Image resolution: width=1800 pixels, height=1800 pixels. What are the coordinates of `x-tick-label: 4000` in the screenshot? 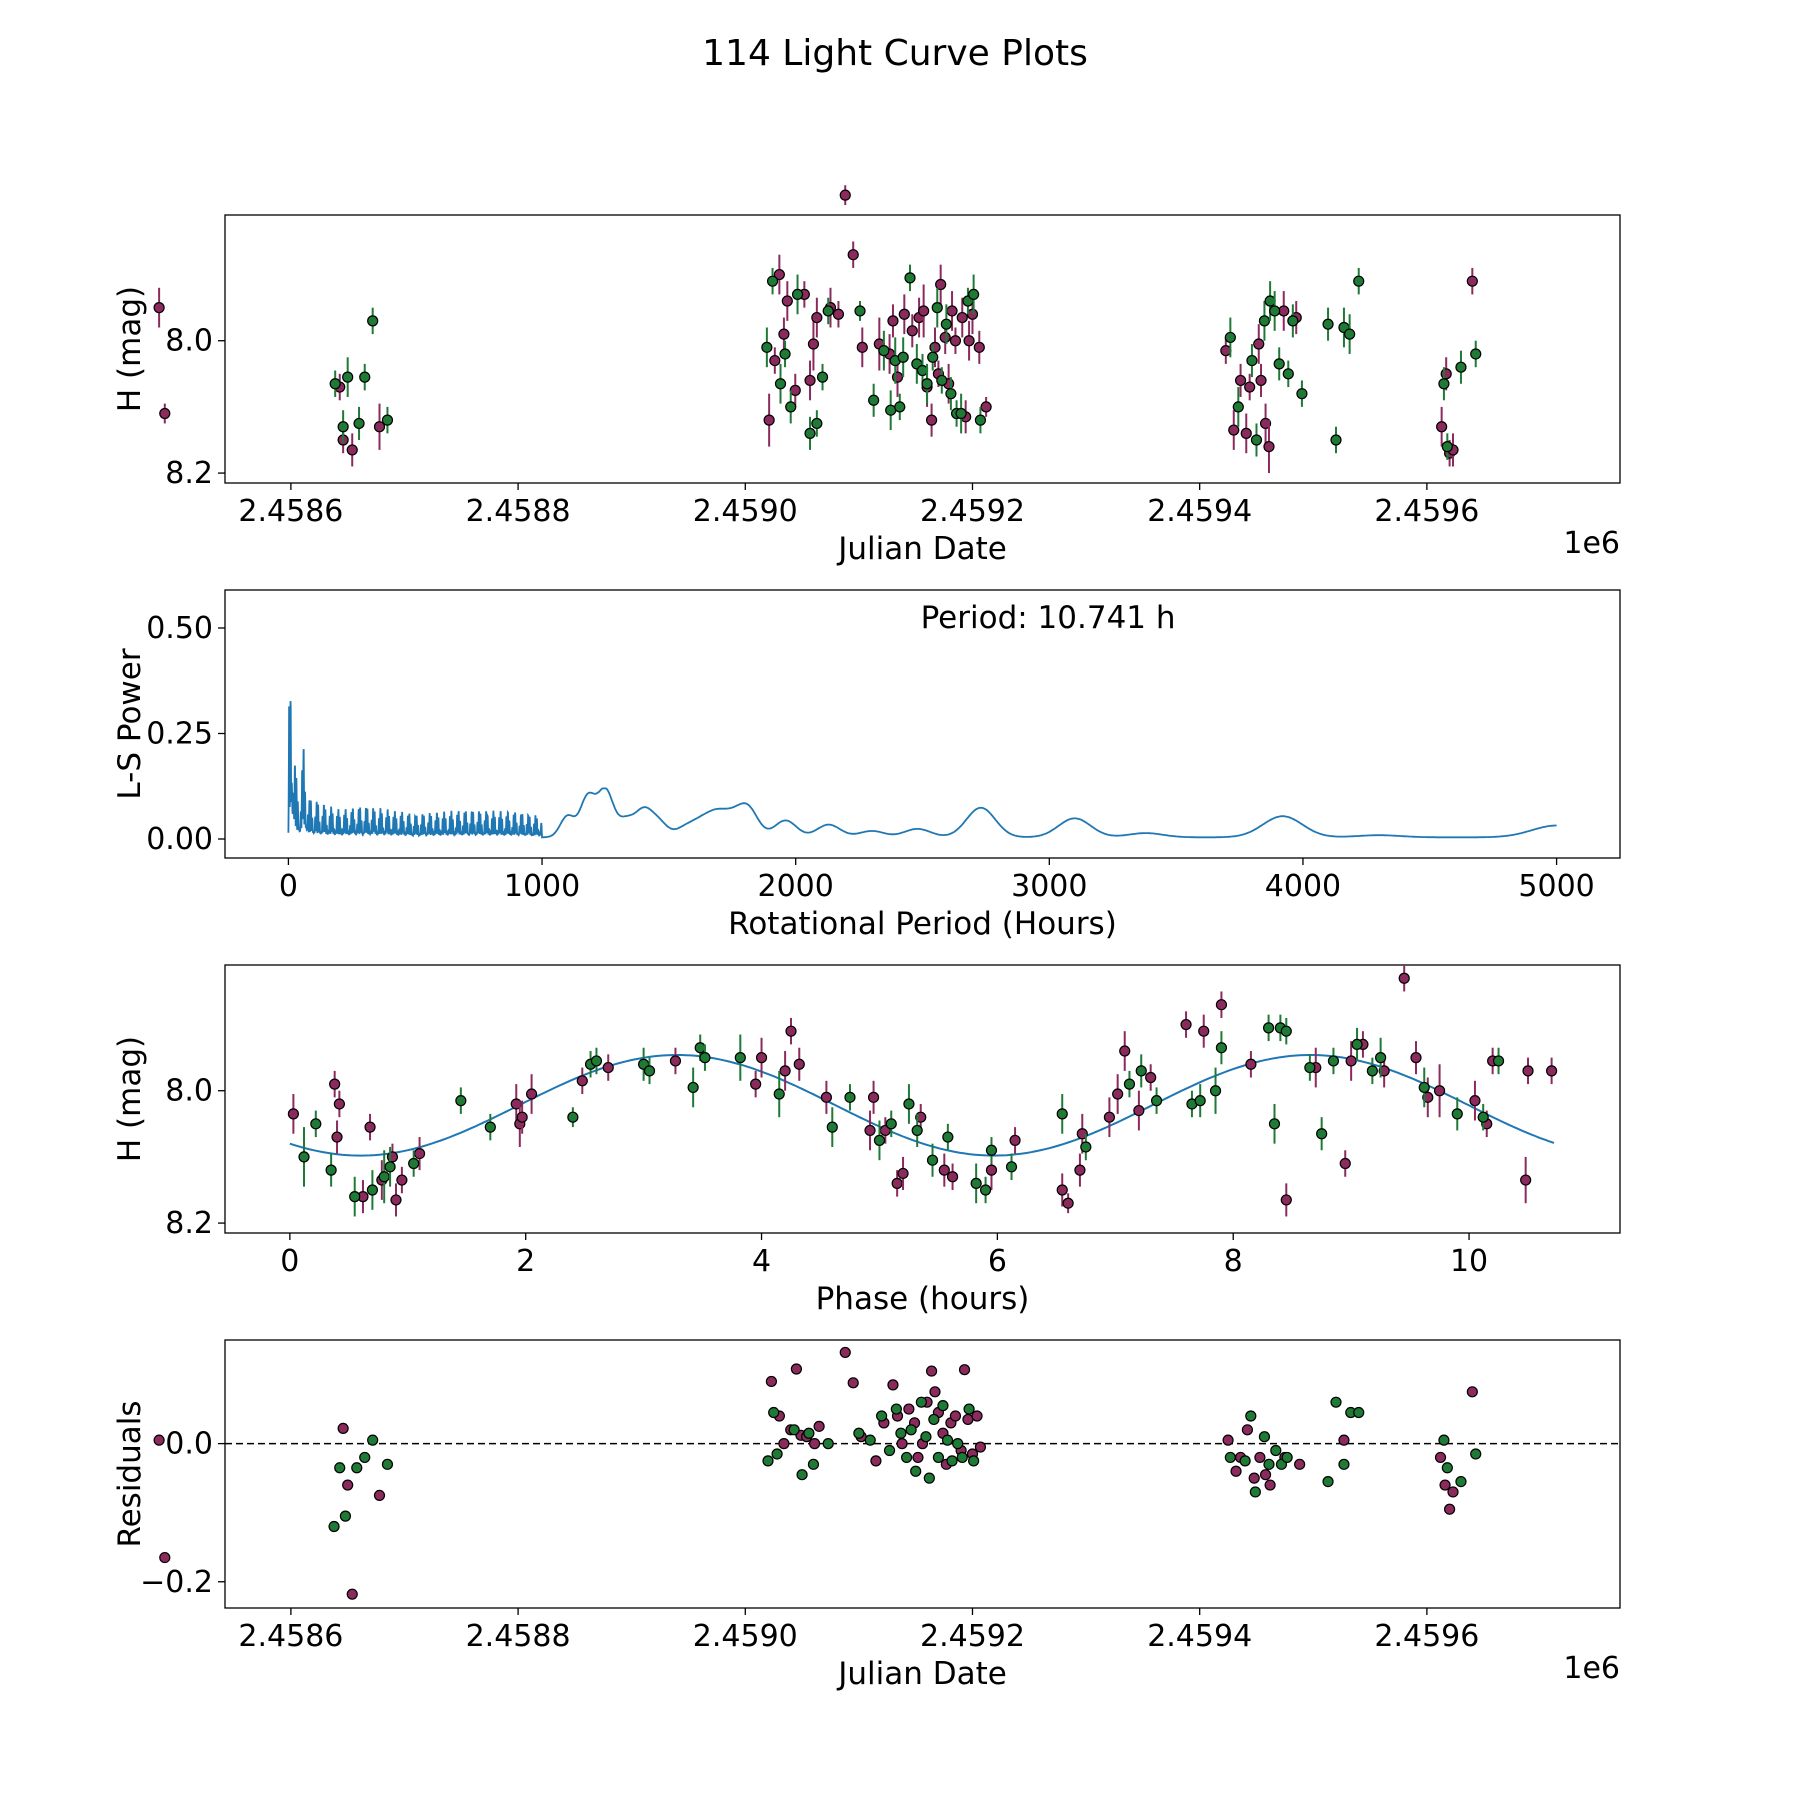 It's located at (1303, 886).